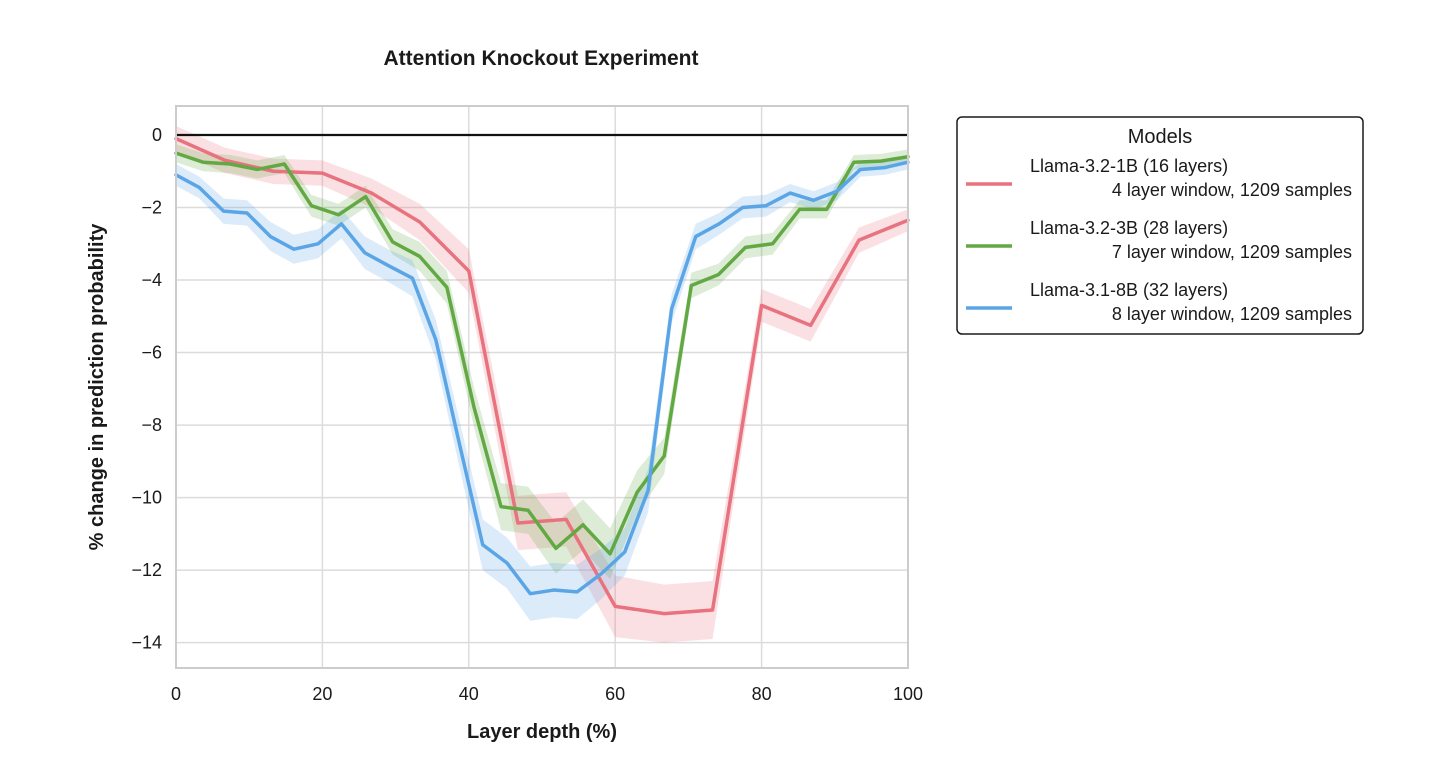  I want to click on y-tick-label: −14, so click(146, 643).